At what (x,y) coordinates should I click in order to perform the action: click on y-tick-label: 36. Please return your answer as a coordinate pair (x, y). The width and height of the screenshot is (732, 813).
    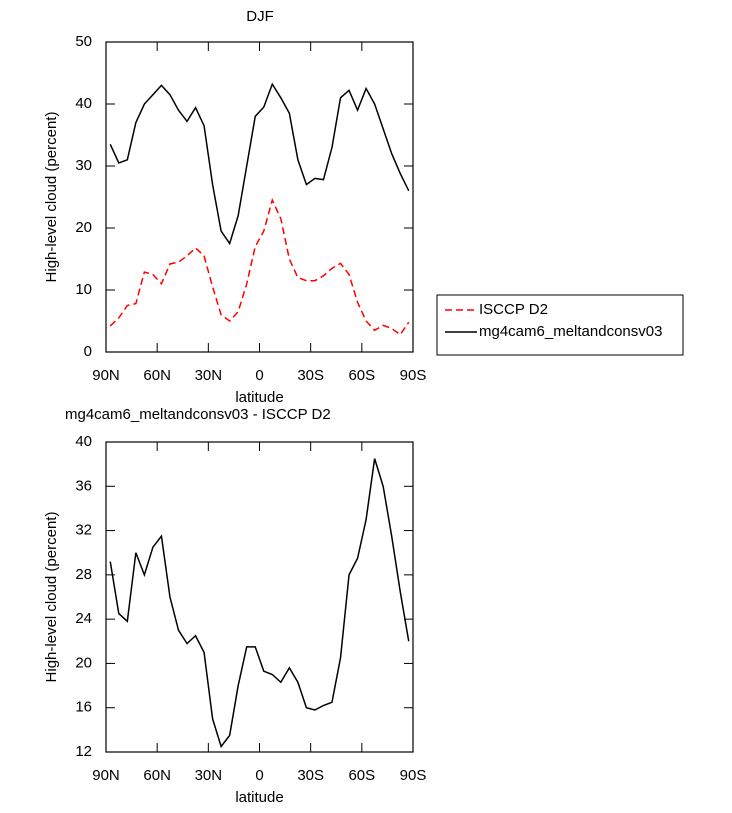
    Looking at the image, I should click on (83, 485).